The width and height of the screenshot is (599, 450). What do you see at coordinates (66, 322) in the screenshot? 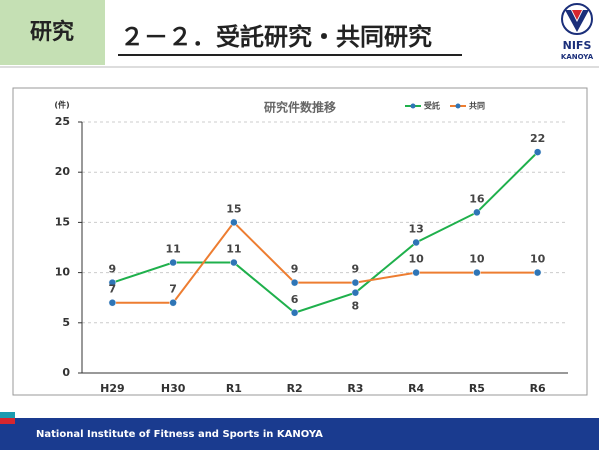
I see `y-tick-label: 5` at bounding box center [66, 322].